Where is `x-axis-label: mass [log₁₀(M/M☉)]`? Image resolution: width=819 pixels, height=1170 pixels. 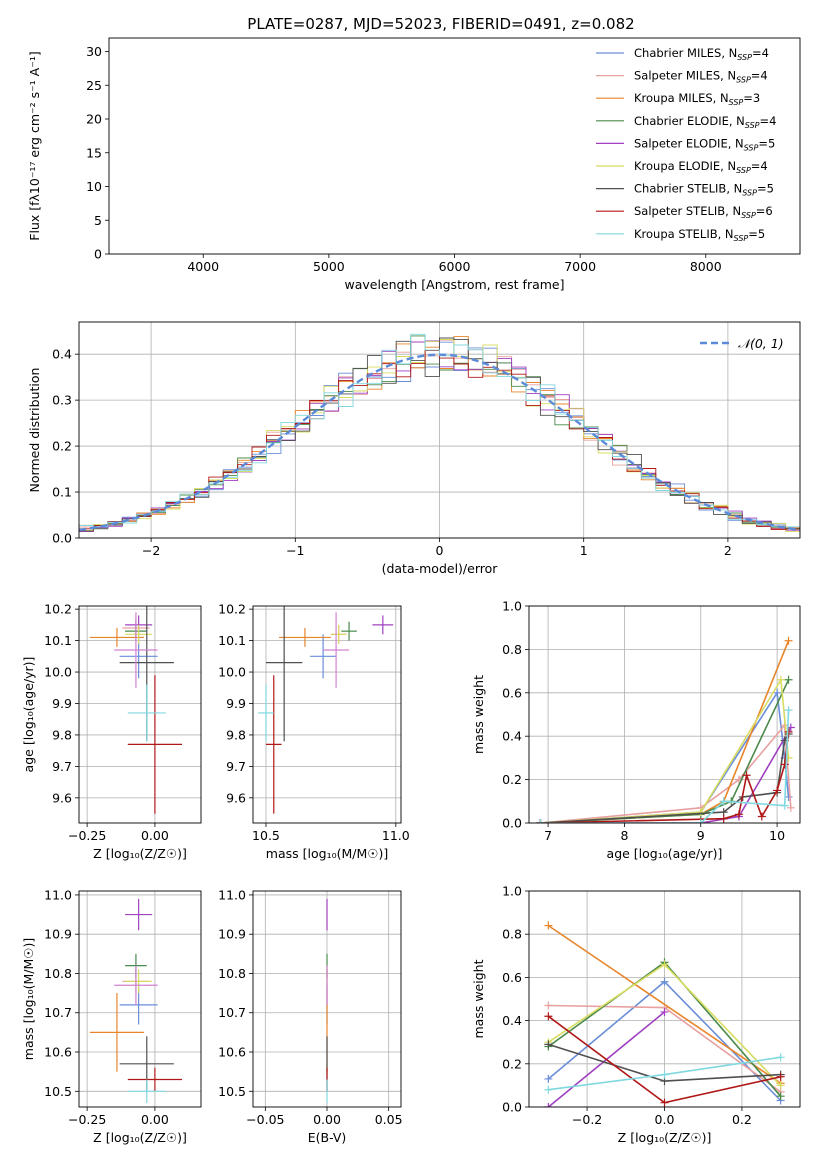
x-axis-label: mass [log₁₀(M/M☉)] is located at coordinates (327, 853).